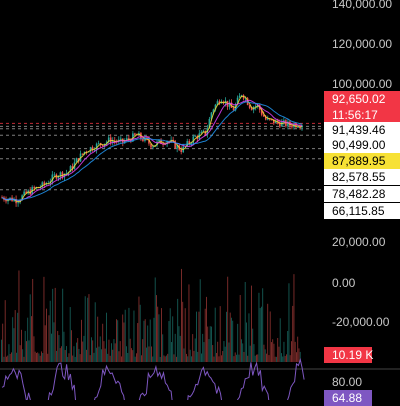 The width and height of the screenshot is (400, 406). I want to click on price-level-tag-5: 66,115.85, so click(362, 211).